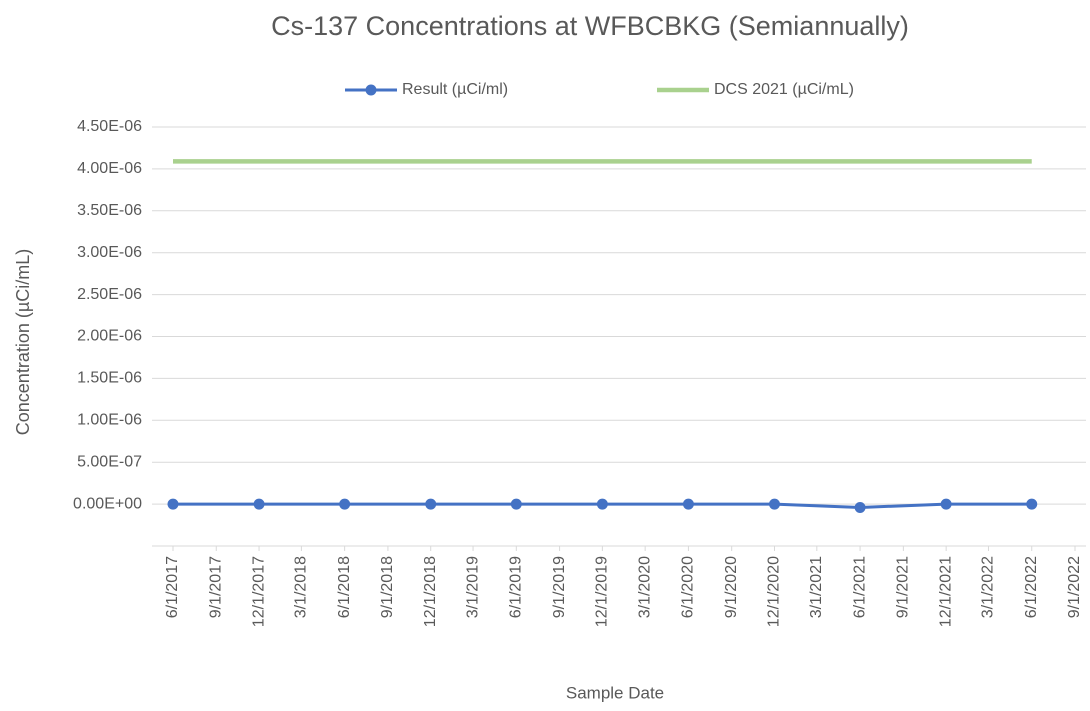 The height and width of the screenshot is (711, 1090). I want to click on legend-label: Result (µCi/ml), so click(455, 89).